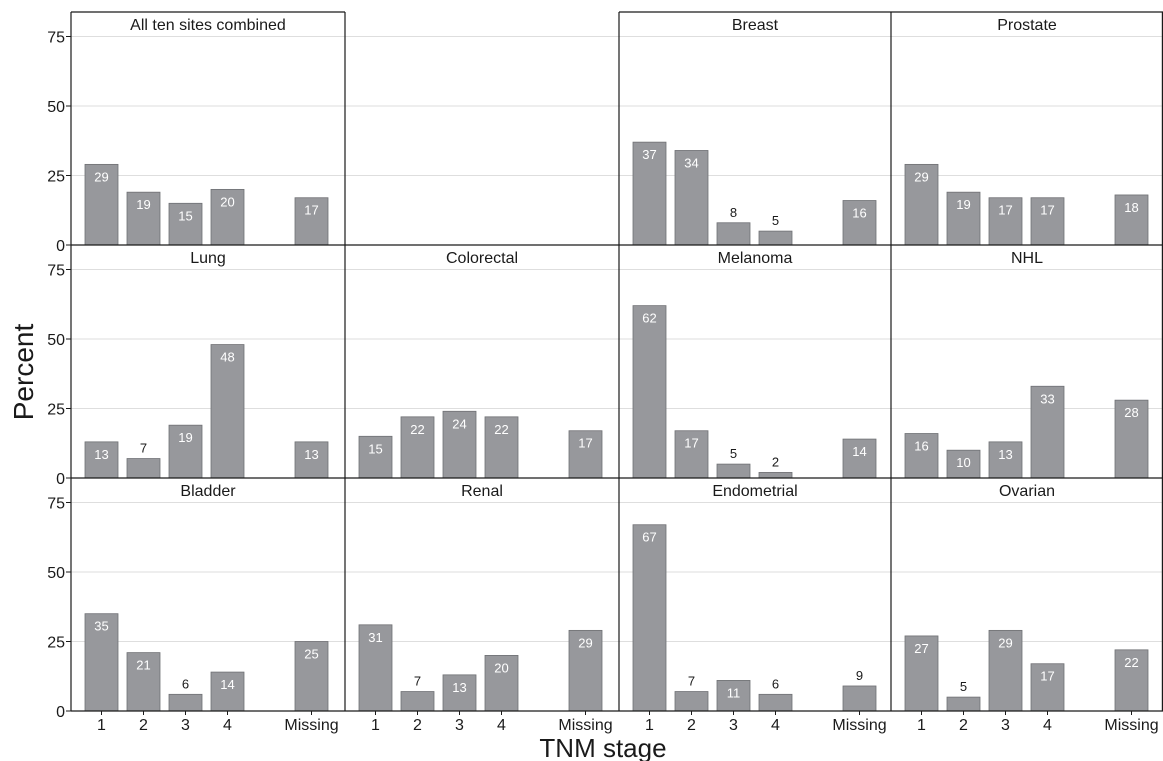 The image size is (1163, 761). I want to click on data-label: 8, so click(733, 212).